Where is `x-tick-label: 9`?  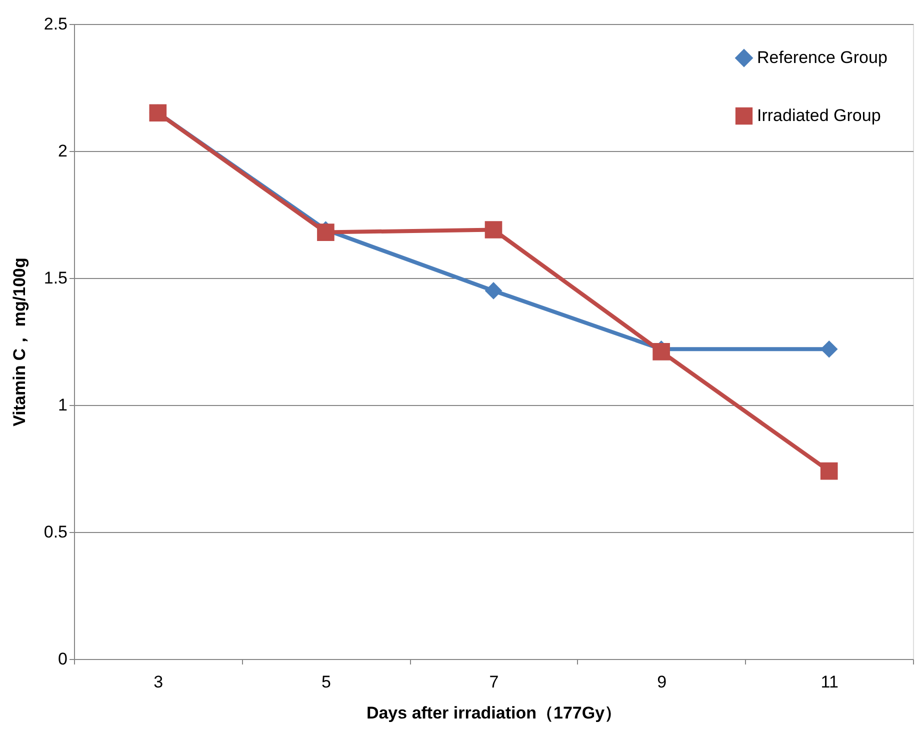
x-tick-label: 9 is located at coordinates (662, 682).